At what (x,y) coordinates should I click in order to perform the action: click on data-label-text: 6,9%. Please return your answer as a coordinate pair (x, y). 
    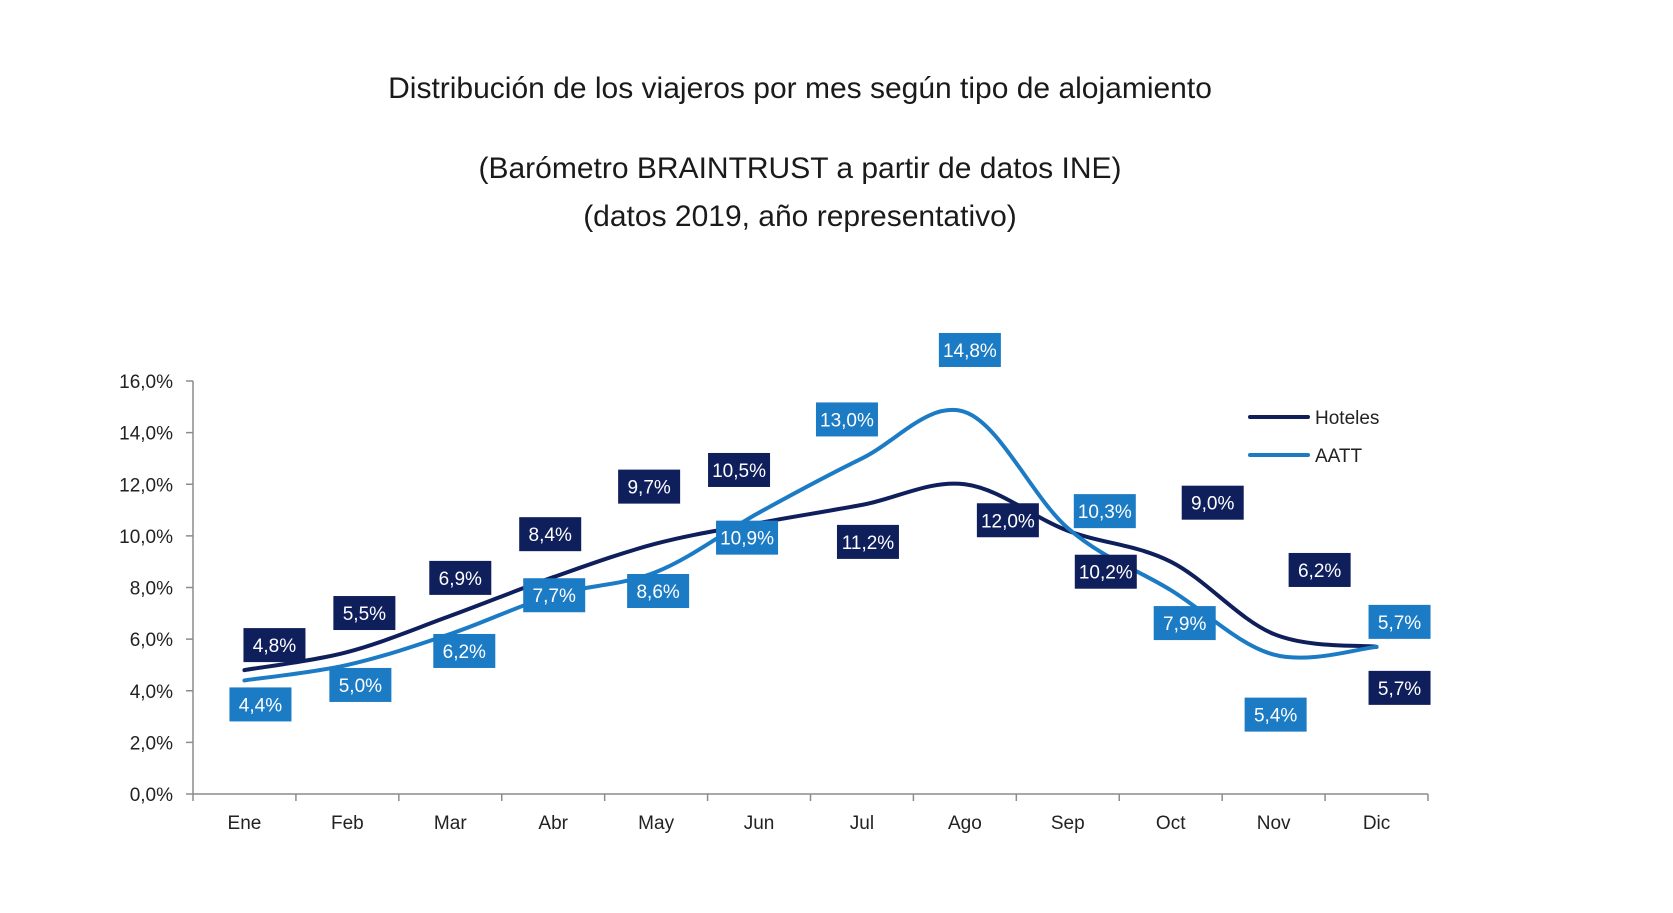
    Looking at the image, I should click on (460, 579).